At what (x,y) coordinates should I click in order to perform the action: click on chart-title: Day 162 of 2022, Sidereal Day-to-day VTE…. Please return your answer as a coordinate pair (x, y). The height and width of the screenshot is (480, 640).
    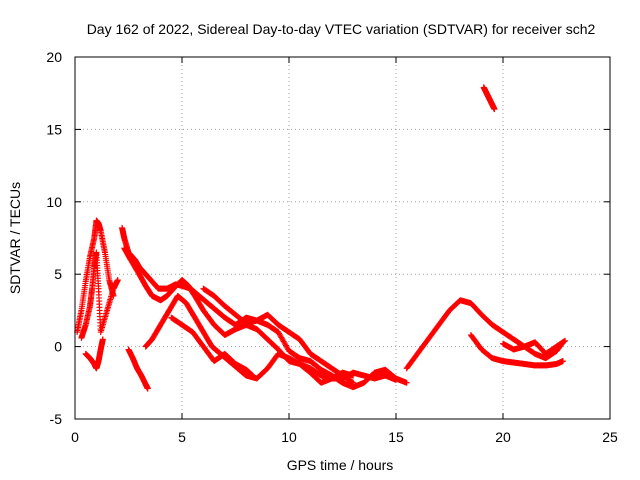
    Looking at the image, I should click on (341, 29).